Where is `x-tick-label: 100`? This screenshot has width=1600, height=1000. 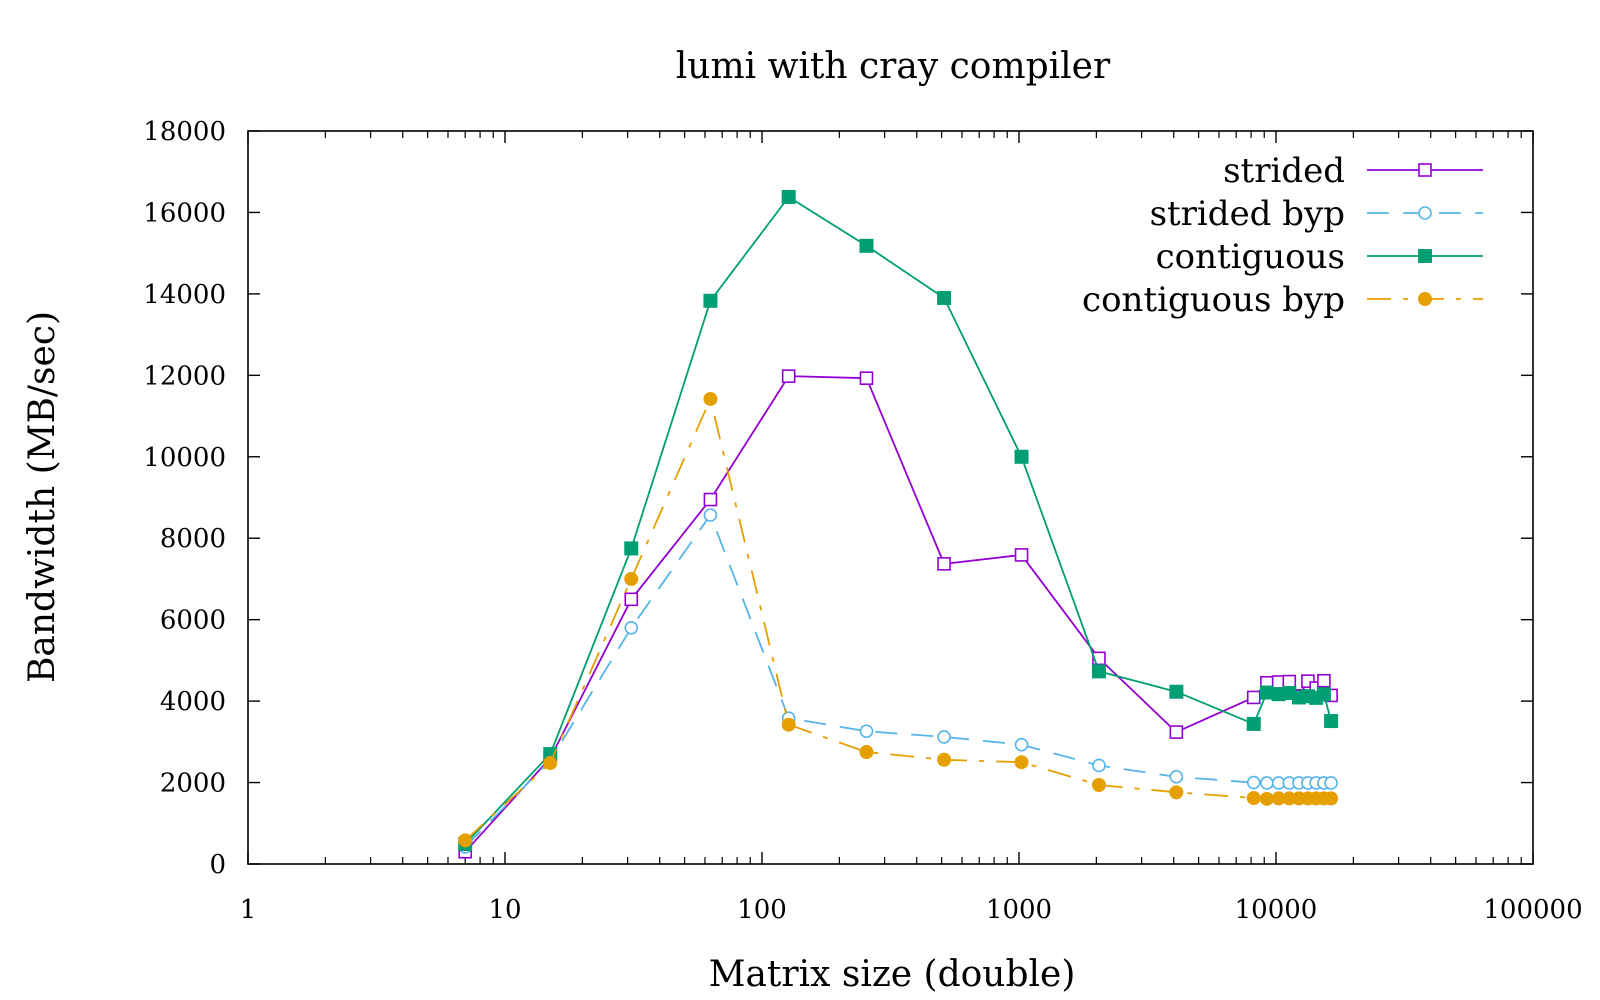 x-tick-label: 100 is located at coordinates (762, 910).